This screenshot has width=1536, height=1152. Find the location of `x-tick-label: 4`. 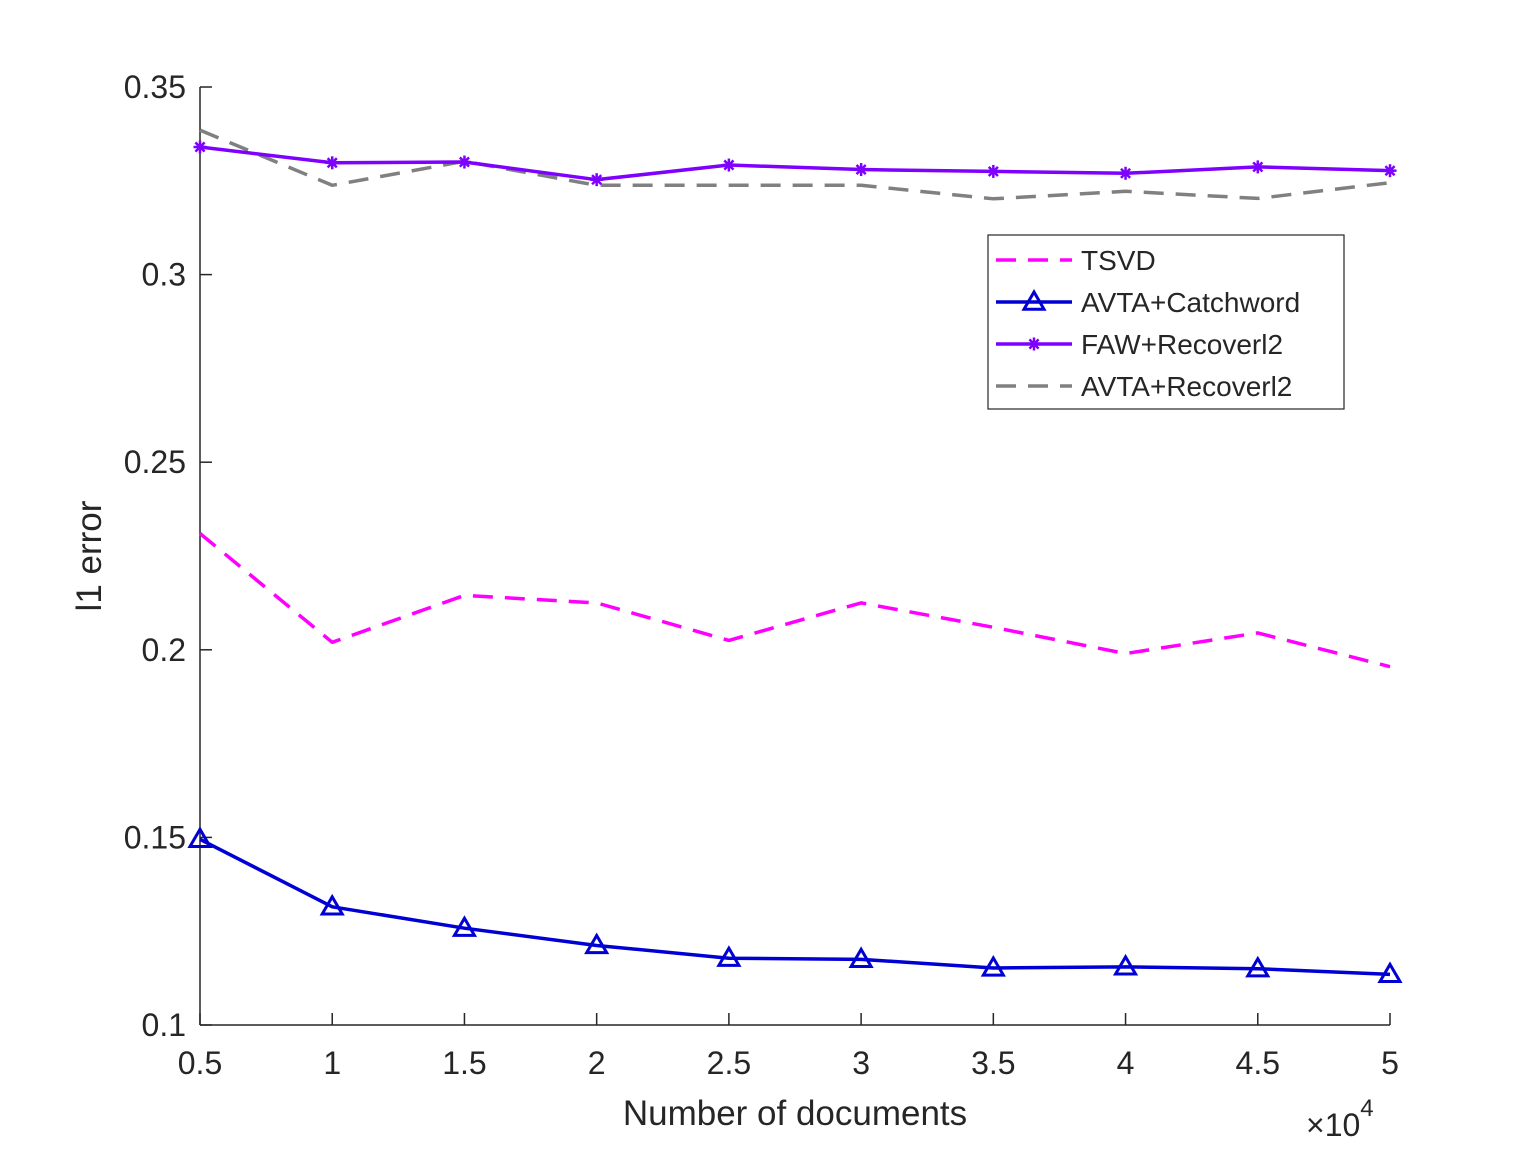

x-tick-label: 4 is located at coordinates (1126, 1063).